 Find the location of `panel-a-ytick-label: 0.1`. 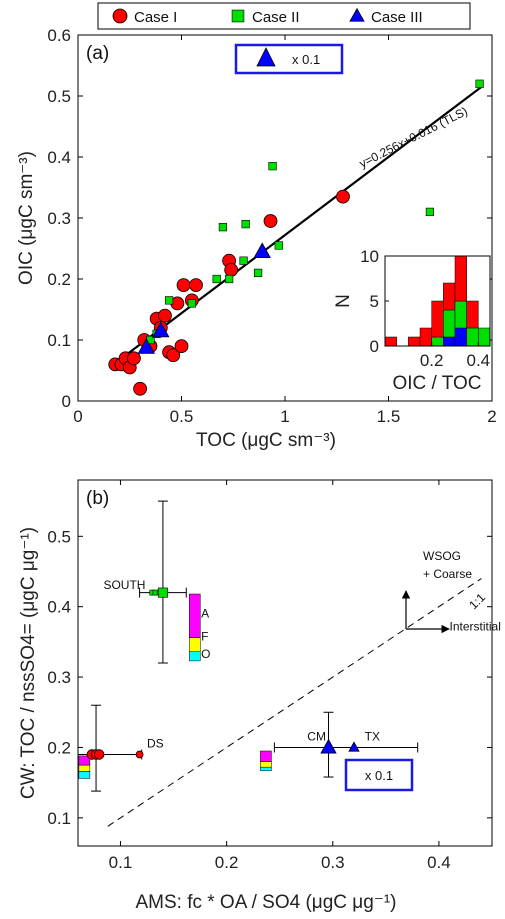

panel-a-ytick-label: 0.1 is located at coordinates (59, 340).